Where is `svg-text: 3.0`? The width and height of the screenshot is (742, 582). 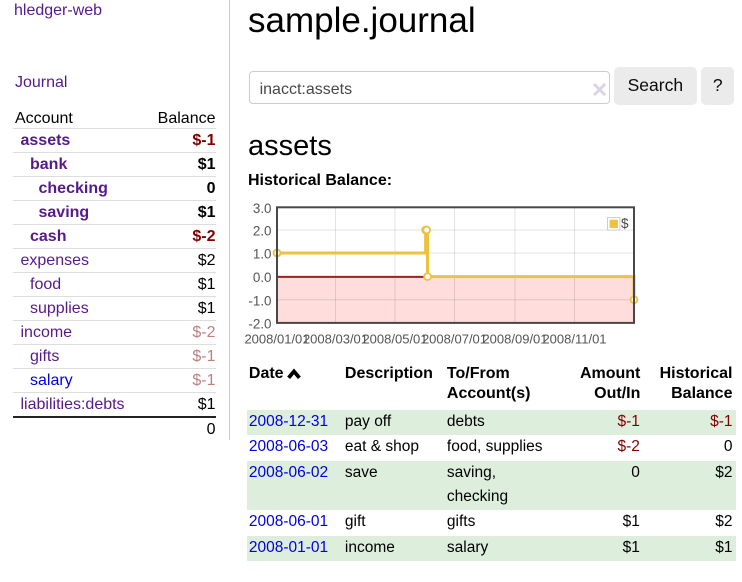 svg-text: 3.0 is located at coordinates (262, 208).